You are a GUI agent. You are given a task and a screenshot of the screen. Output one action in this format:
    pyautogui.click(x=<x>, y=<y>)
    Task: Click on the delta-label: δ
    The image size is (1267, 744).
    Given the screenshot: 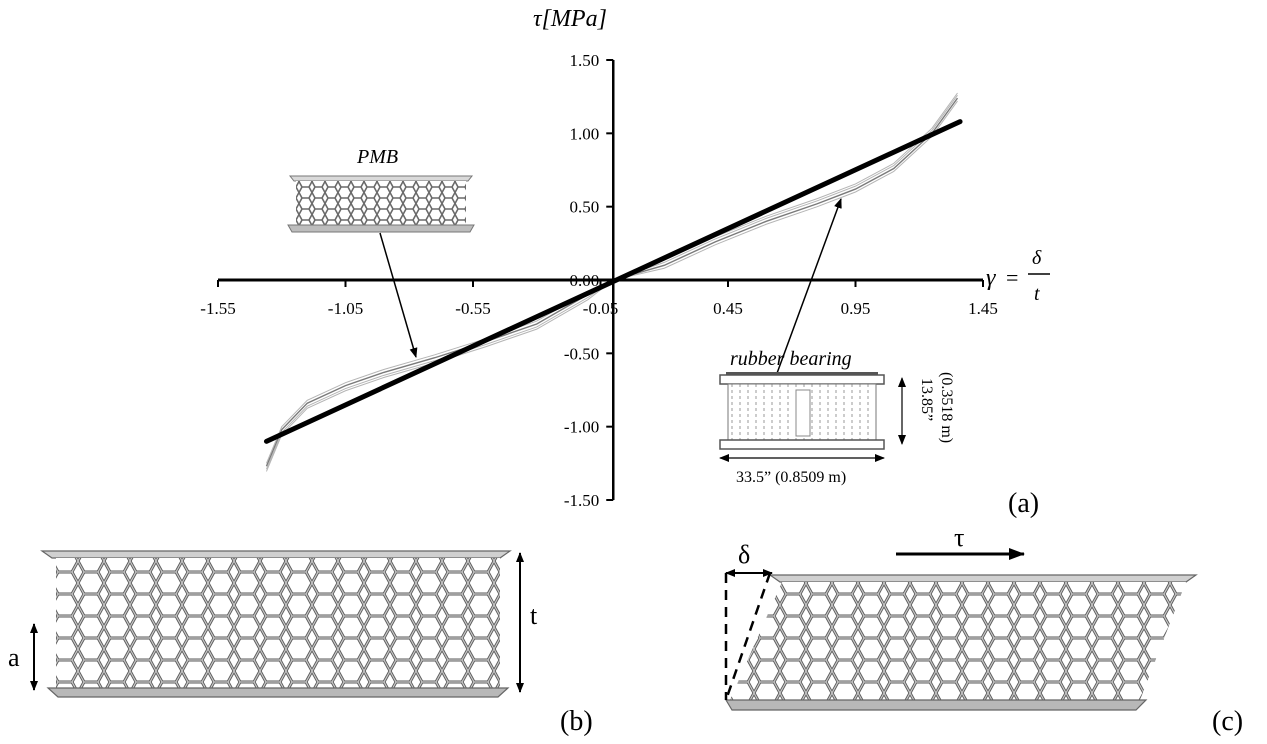 What is the action you would take?
    pyautogui.click(x=744, y=554)
    